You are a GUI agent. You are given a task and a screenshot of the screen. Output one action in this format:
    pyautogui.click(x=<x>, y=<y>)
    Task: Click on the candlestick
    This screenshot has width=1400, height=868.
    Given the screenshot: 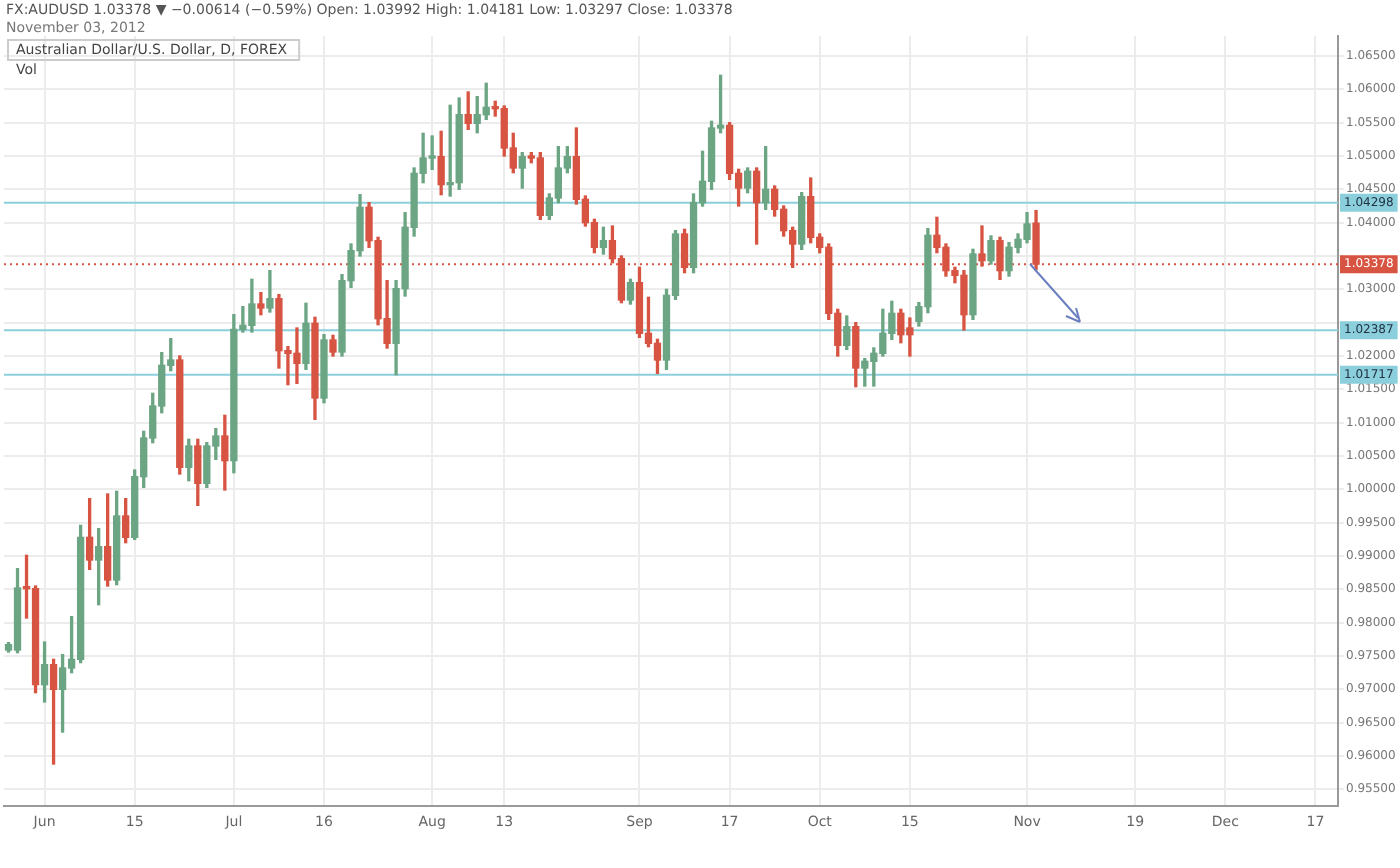 What is the action you would take?
    pyautogui.click(x=270, y=291)
    